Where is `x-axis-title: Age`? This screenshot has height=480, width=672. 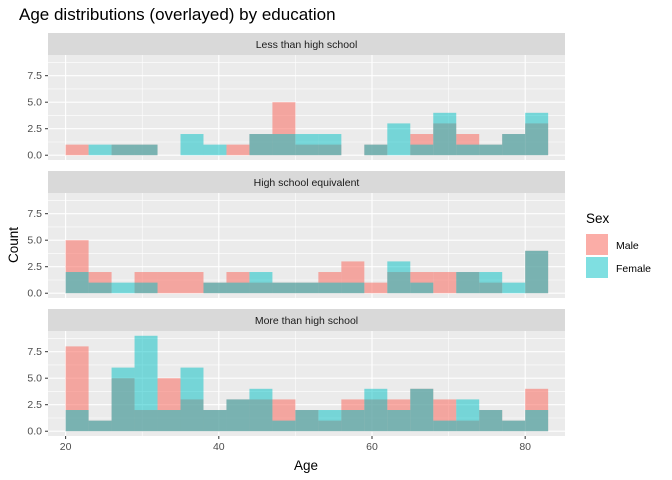
x-axis-title: Age is located at coordinates (306, 465).